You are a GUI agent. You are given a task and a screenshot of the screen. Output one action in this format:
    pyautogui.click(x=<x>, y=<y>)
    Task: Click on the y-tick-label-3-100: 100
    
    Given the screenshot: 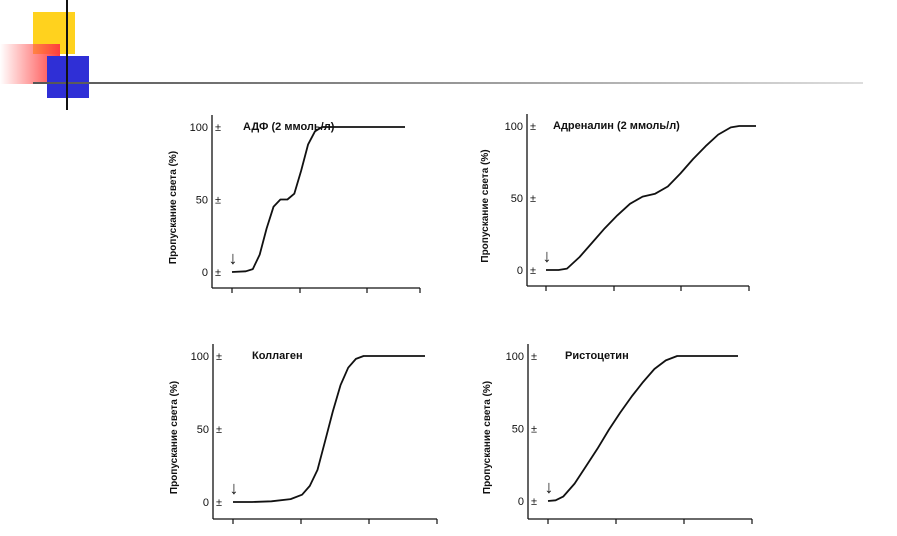 What is the action you would take?
    pyautogui.click(x=200, y=357)
    